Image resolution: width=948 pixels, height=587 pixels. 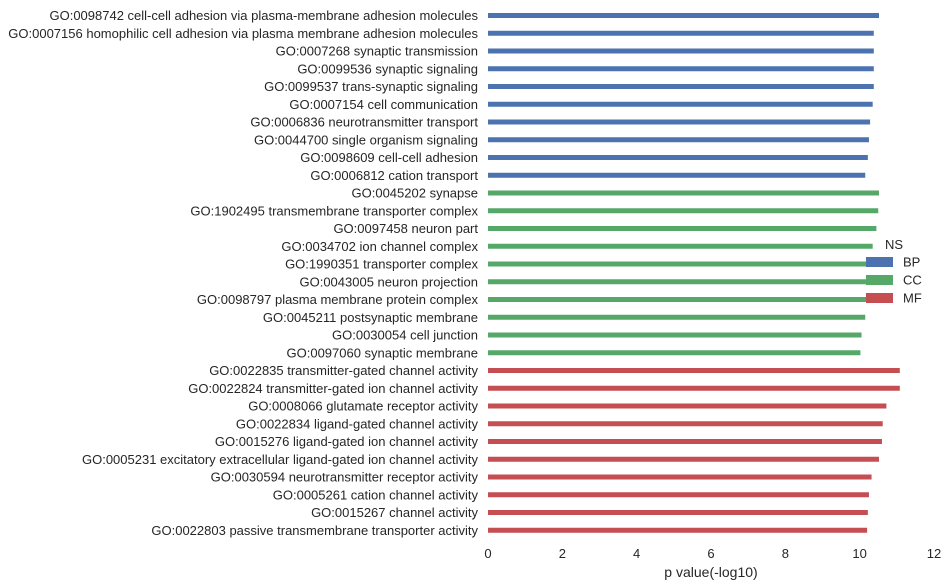 I want to click on category-label: GO:0030054 cell junction, so click(x=405, y=335).